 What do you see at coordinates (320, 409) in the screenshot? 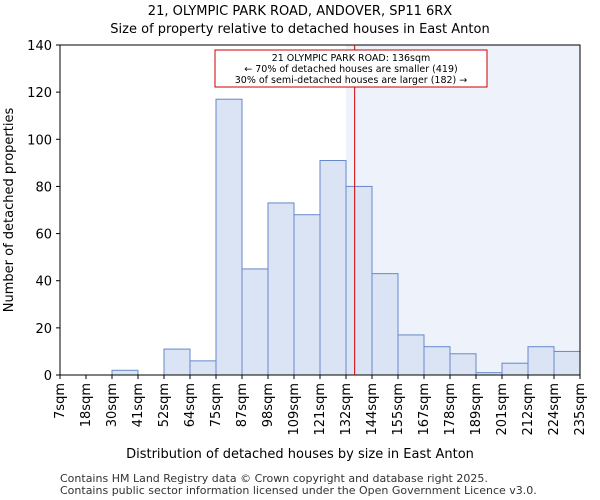
I see `x-tick-label: 121sqm` at bounding box center [320, 409].